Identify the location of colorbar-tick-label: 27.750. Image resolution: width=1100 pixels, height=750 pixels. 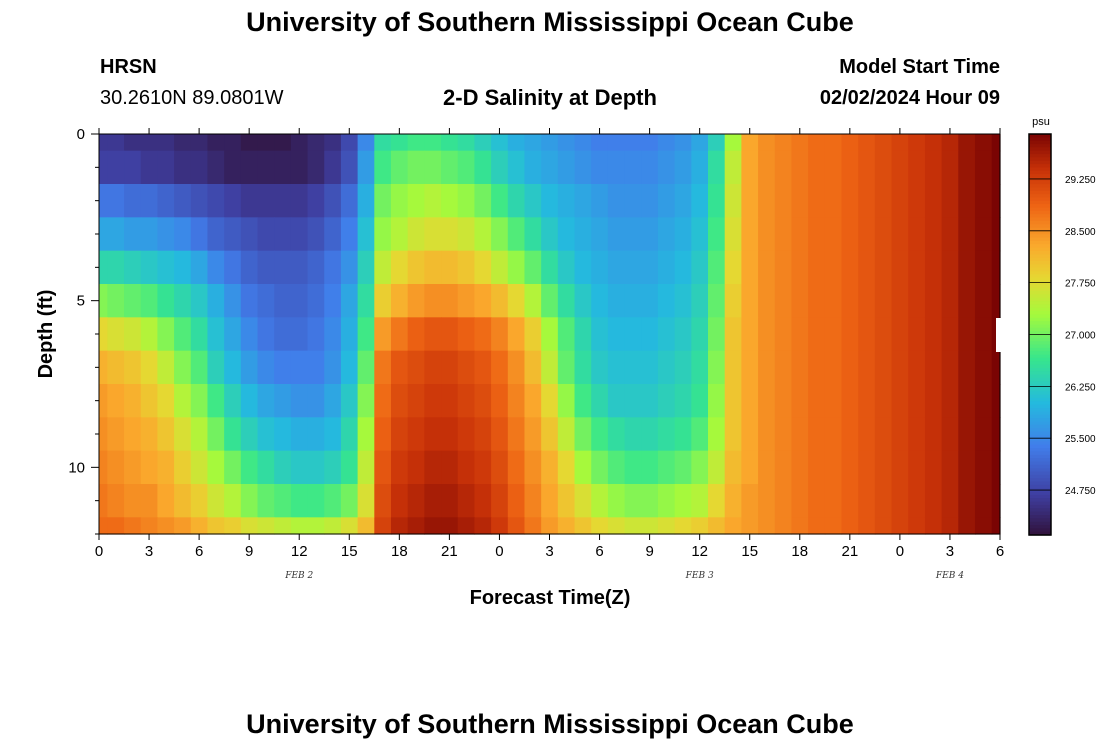
(1080, 284).